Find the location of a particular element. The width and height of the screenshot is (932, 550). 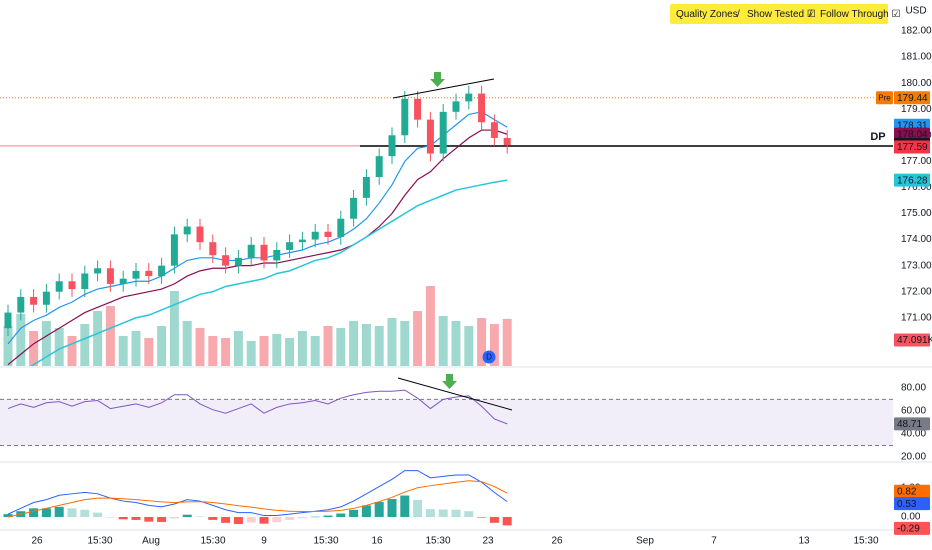

ma-tag-bg is located at coordinates (912, 180).